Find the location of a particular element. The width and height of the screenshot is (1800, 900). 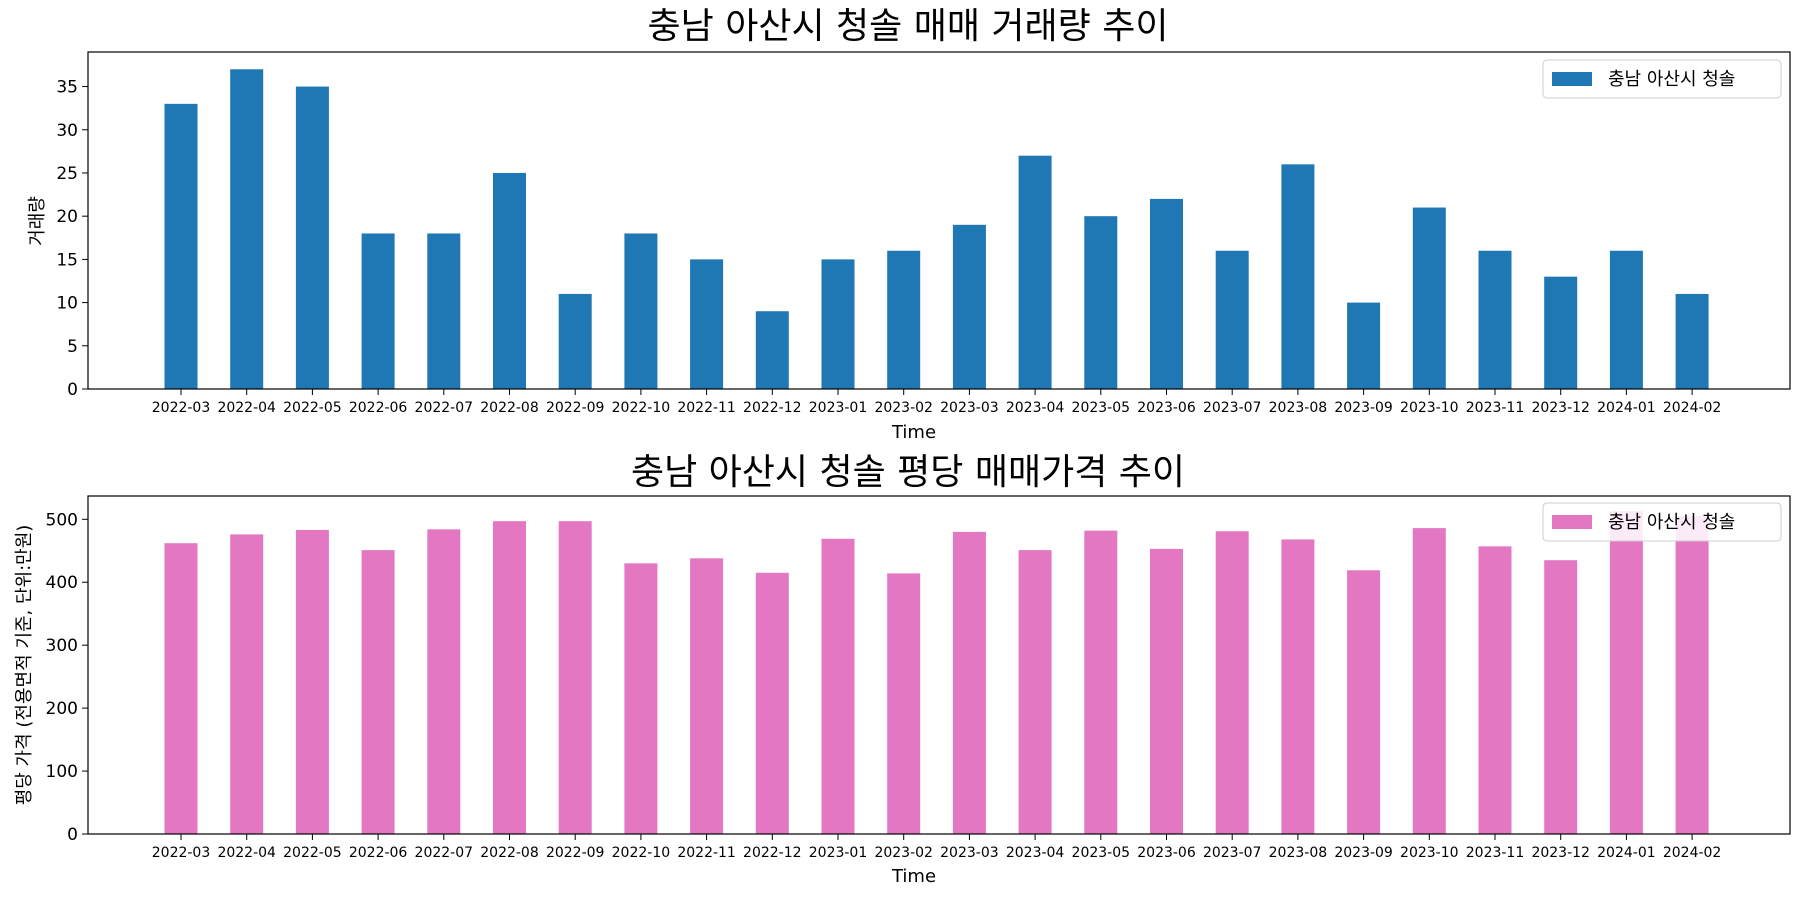

volume-xtick-label: 2022-03 is located at coordinates (181, 408).